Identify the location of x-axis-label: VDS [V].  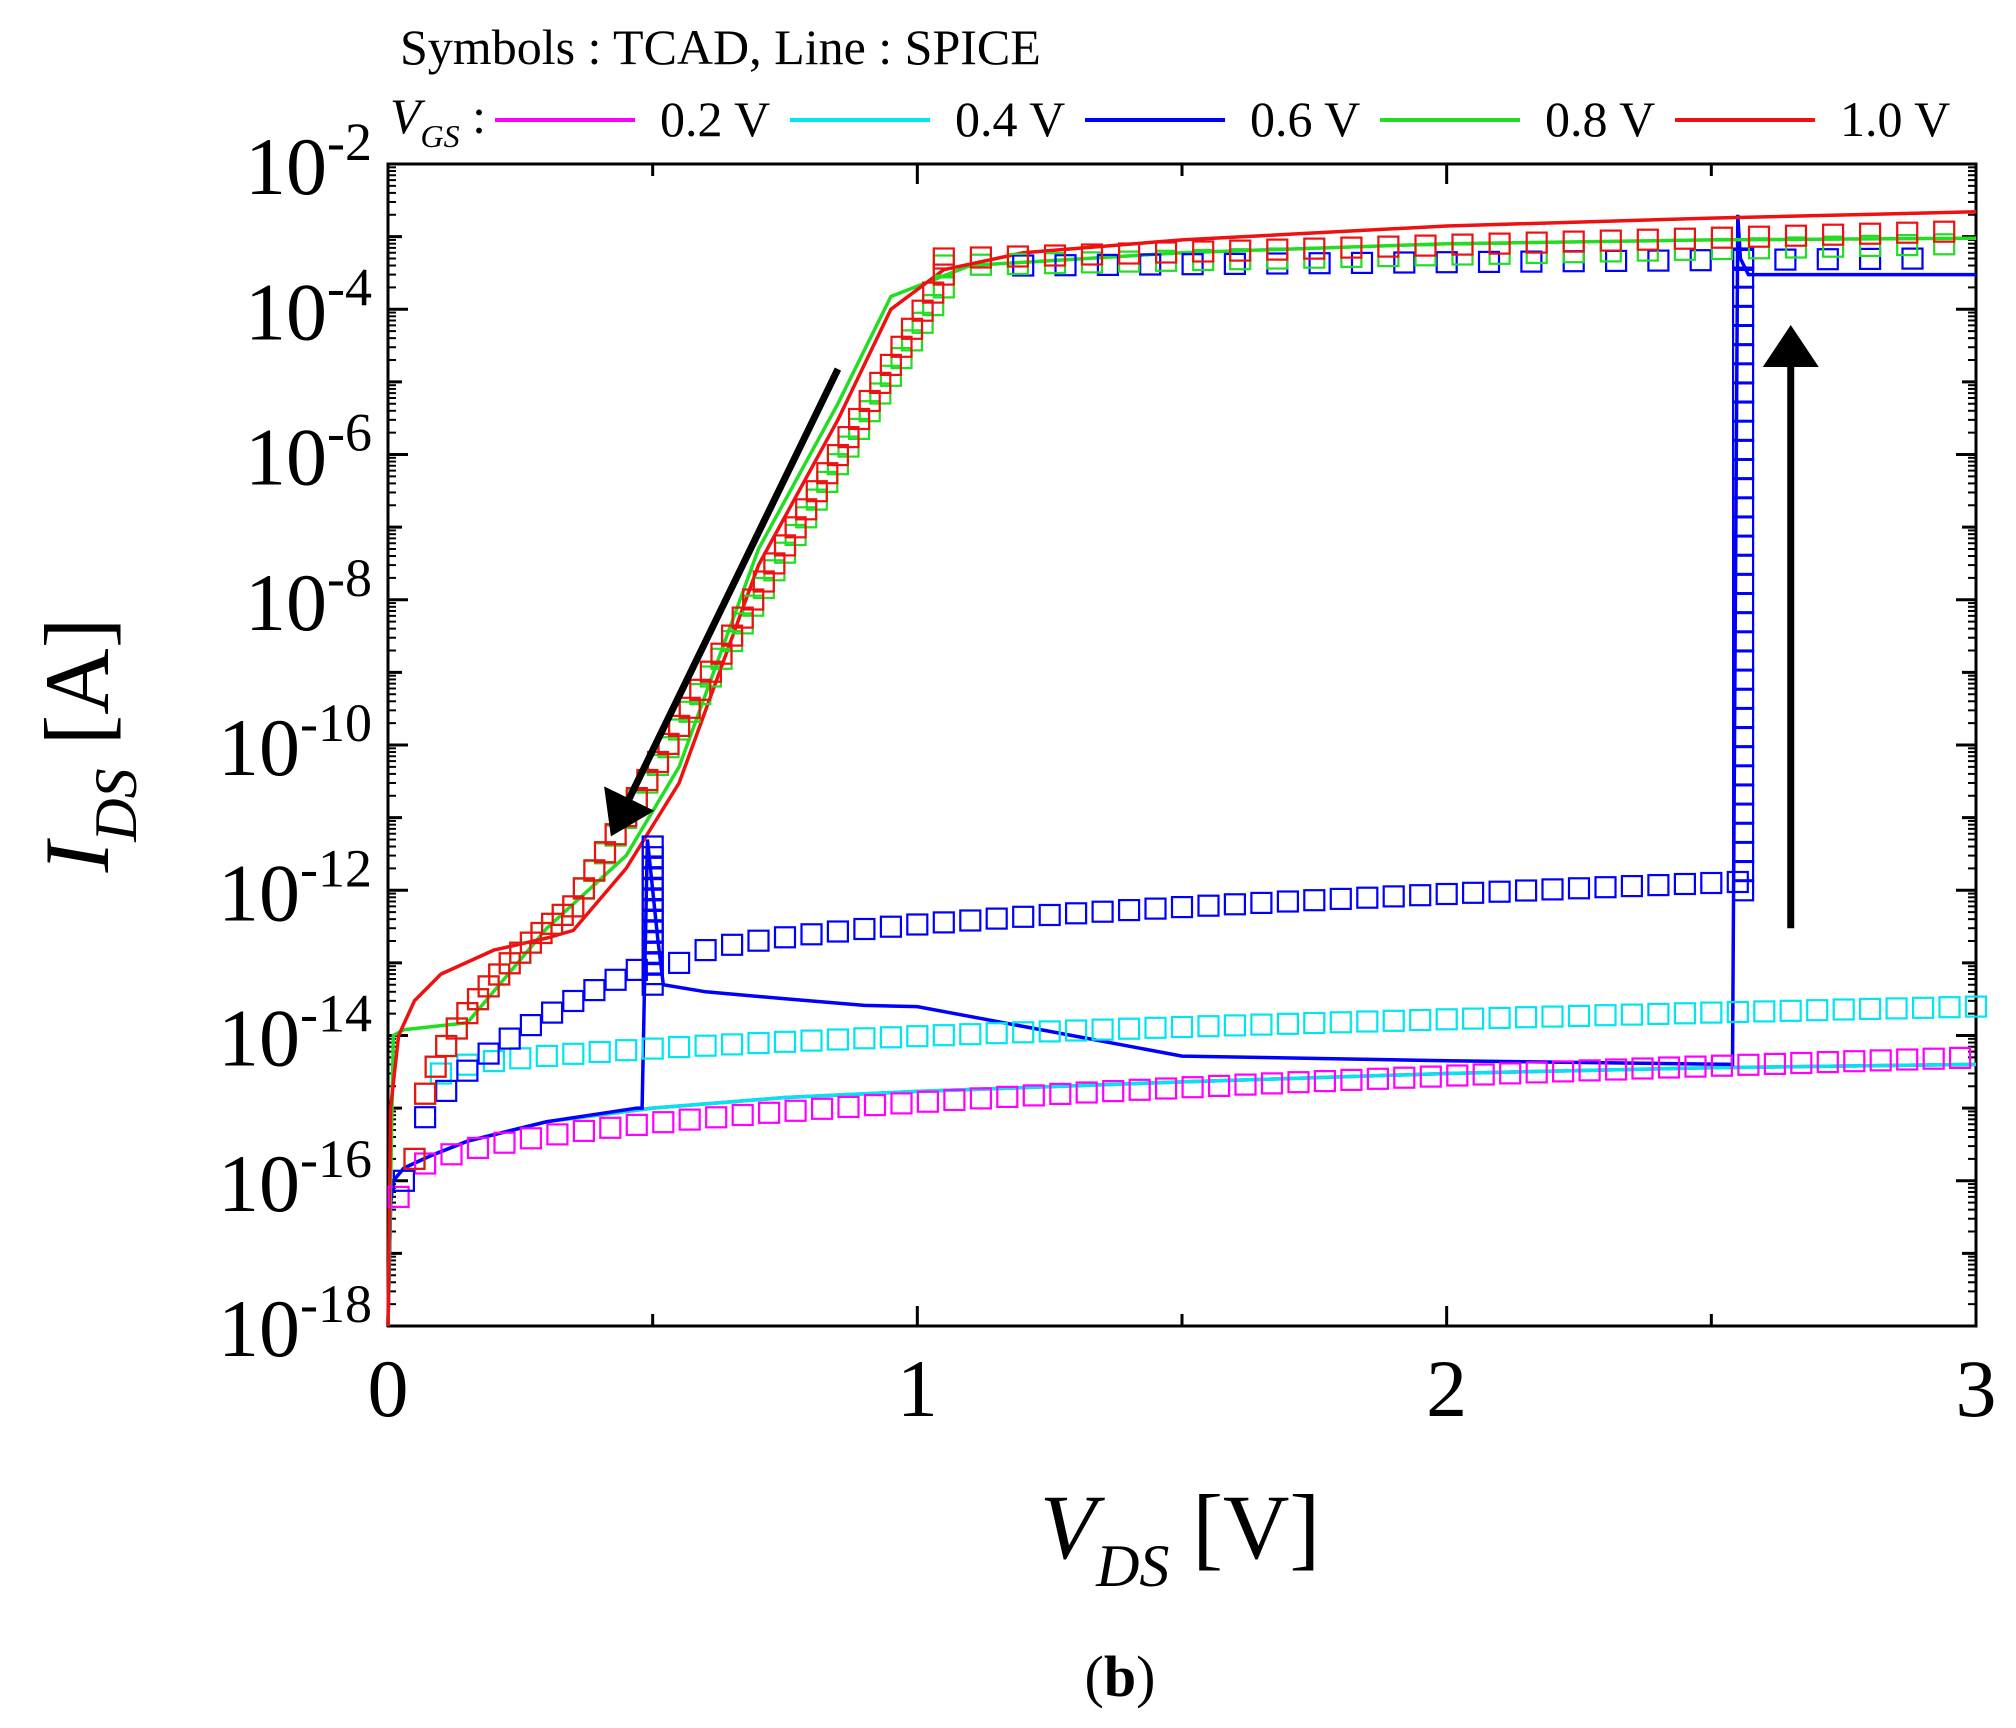
(1180, 1537).